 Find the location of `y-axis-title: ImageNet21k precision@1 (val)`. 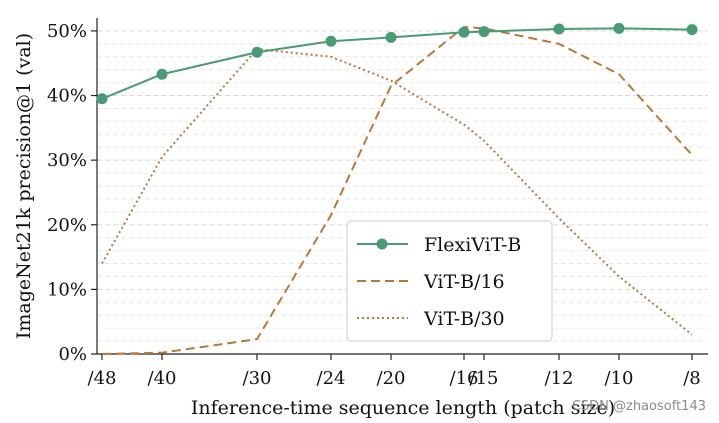

y-axis-title: ImageNet21k precision@1 (val) is located at coordinates (24, 186).